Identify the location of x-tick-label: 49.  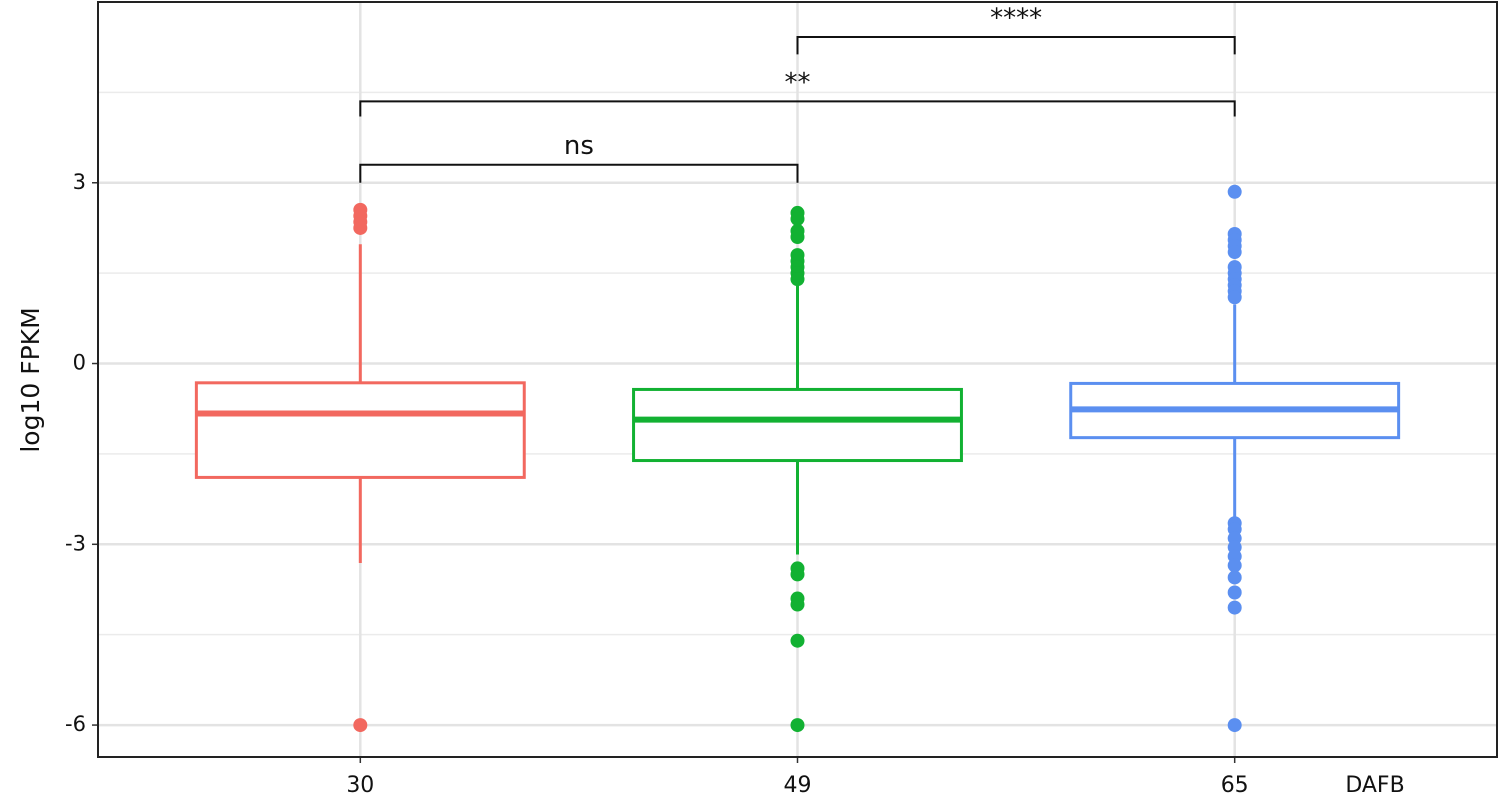
(798, 785).